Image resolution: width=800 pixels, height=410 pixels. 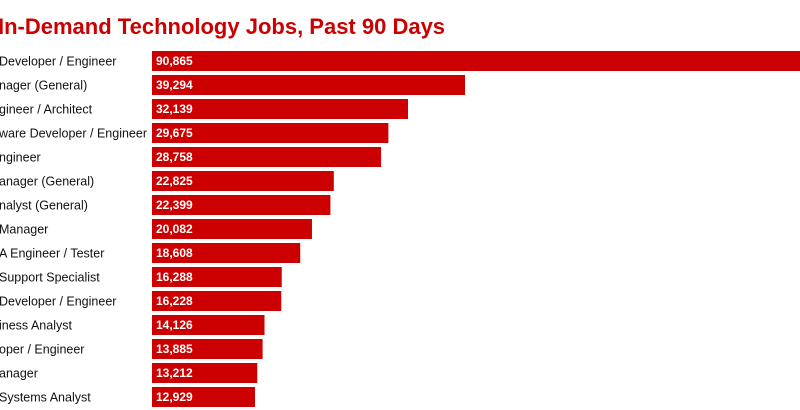 I want to click on value-label: 13,885, so click(x=174, y=349).